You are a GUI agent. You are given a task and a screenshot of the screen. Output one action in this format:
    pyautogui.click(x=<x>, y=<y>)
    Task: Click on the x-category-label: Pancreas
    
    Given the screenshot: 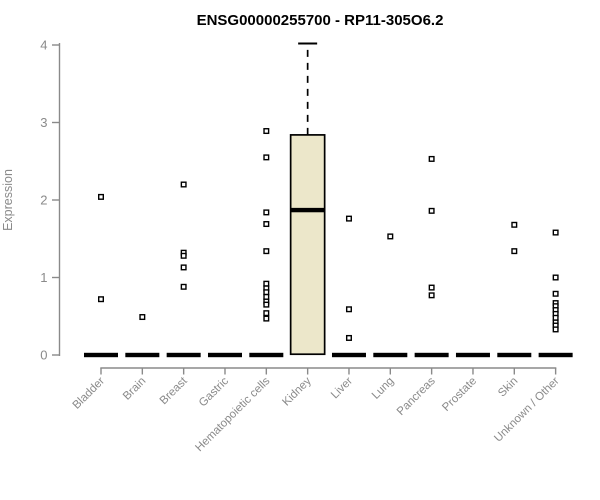 What is the action you would take?
    pyautogui.click(x=416, y=396)
    